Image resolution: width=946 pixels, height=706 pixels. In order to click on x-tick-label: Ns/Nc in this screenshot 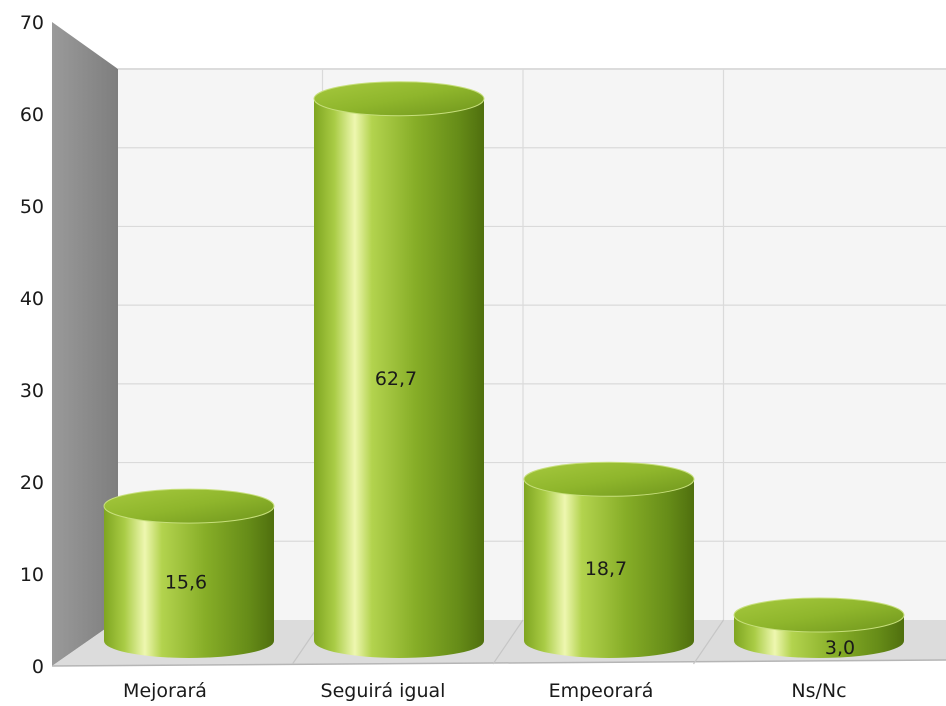, I will do `click(818, 691)`.